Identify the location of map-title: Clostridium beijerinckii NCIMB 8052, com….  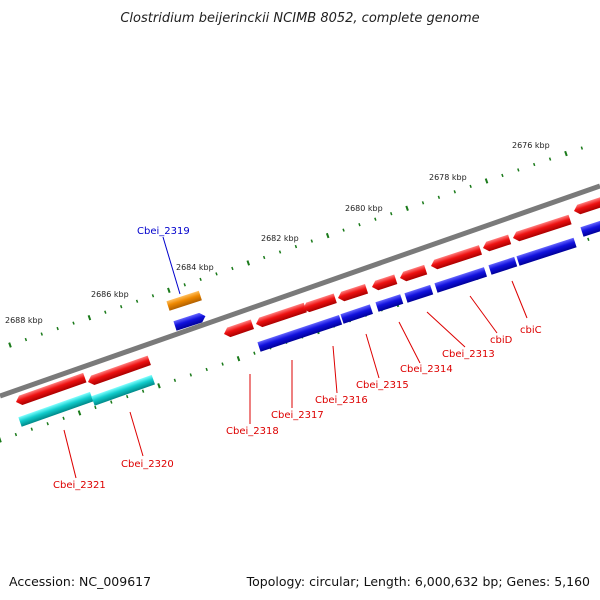
(299, 18).